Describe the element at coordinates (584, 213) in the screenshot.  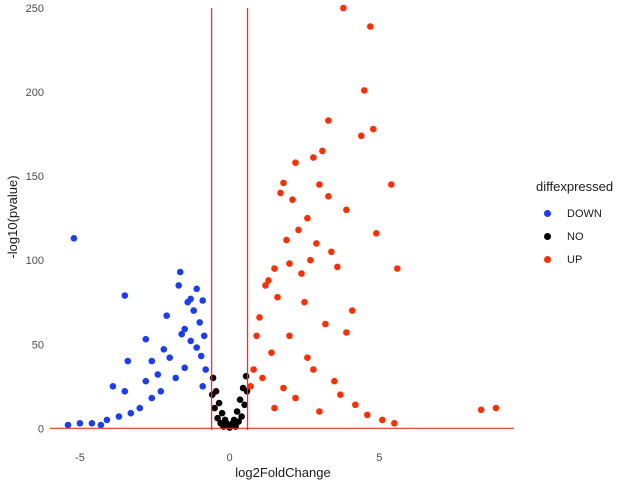
I see `legend-label: DOWN` at that location.